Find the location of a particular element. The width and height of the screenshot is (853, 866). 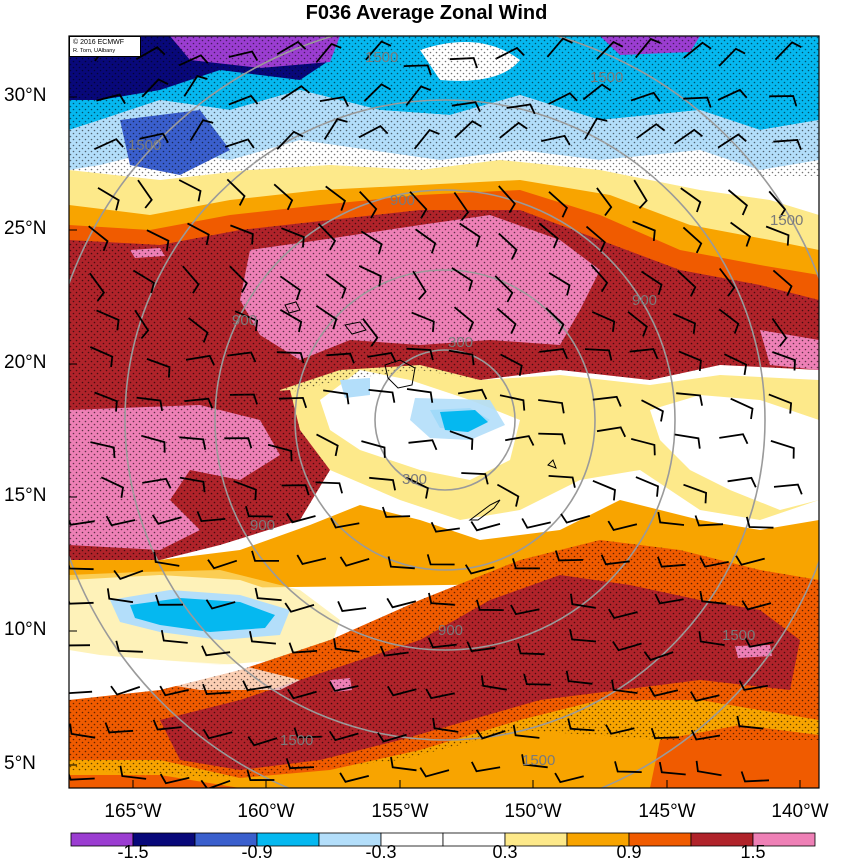

lat-label: 5°N is located at coordinates (20, 763).